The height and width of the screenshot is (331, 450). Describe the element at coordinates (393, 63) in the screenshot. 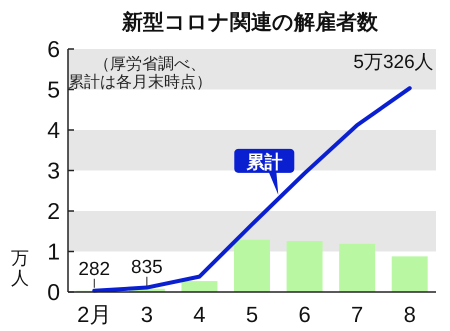

I see `data-label: 5万326人` at that location.